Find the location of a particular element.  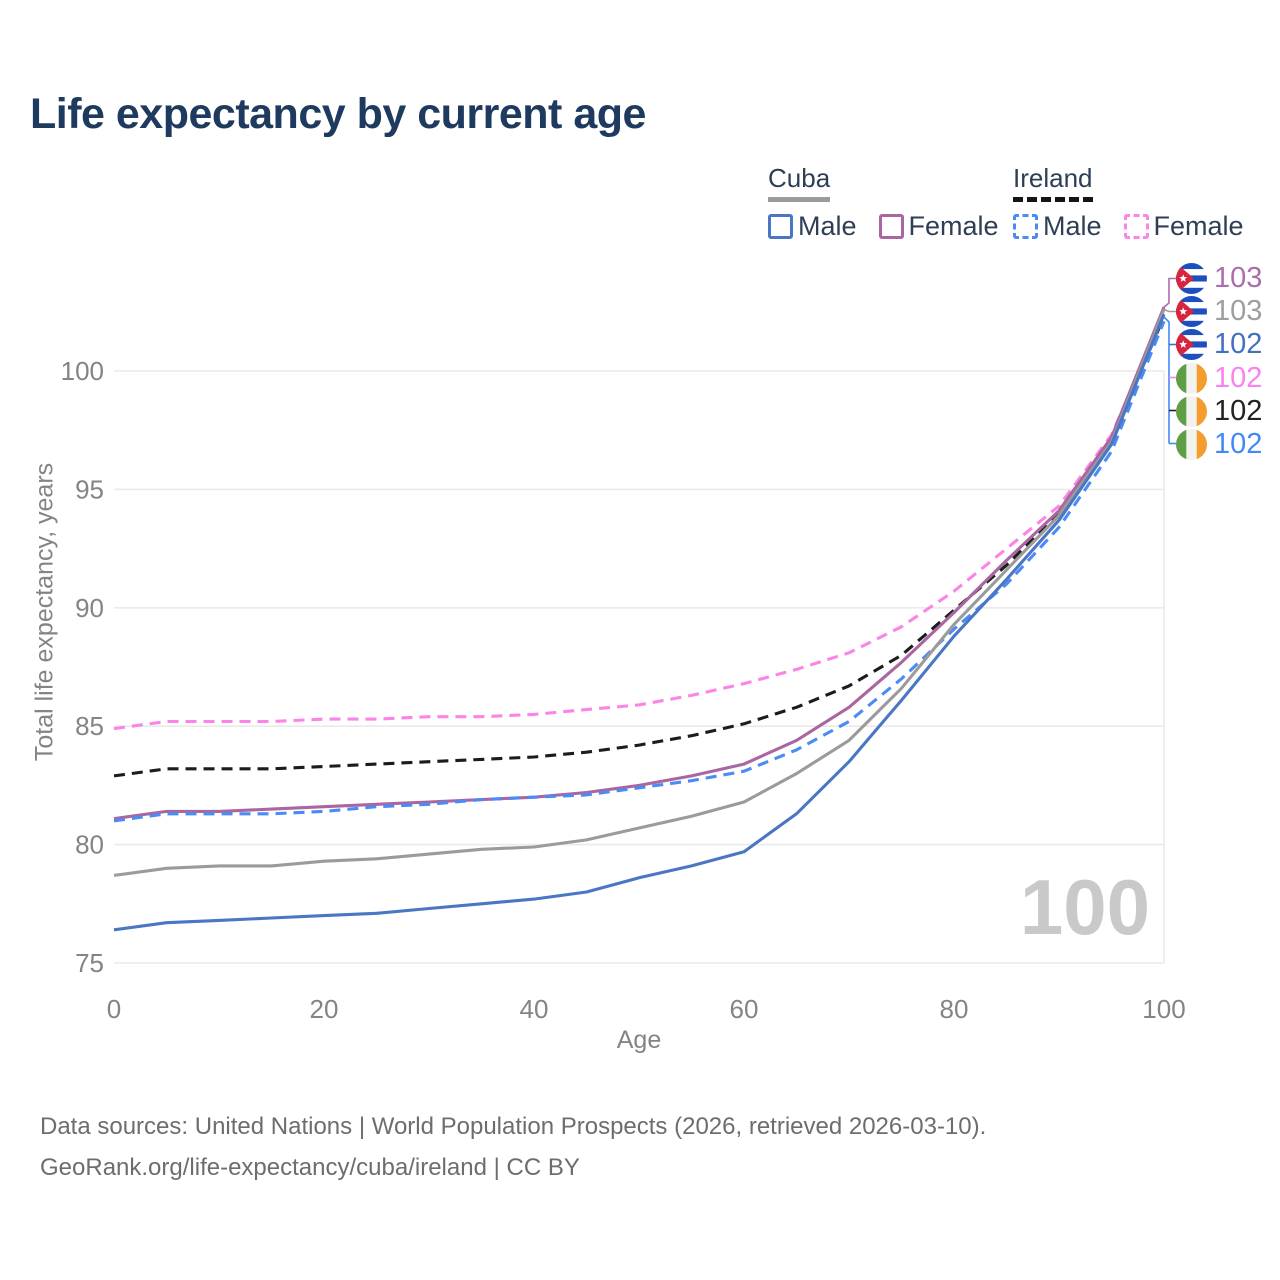

end-label-ireland-both: 102 is located at coordinates (1219, 411).